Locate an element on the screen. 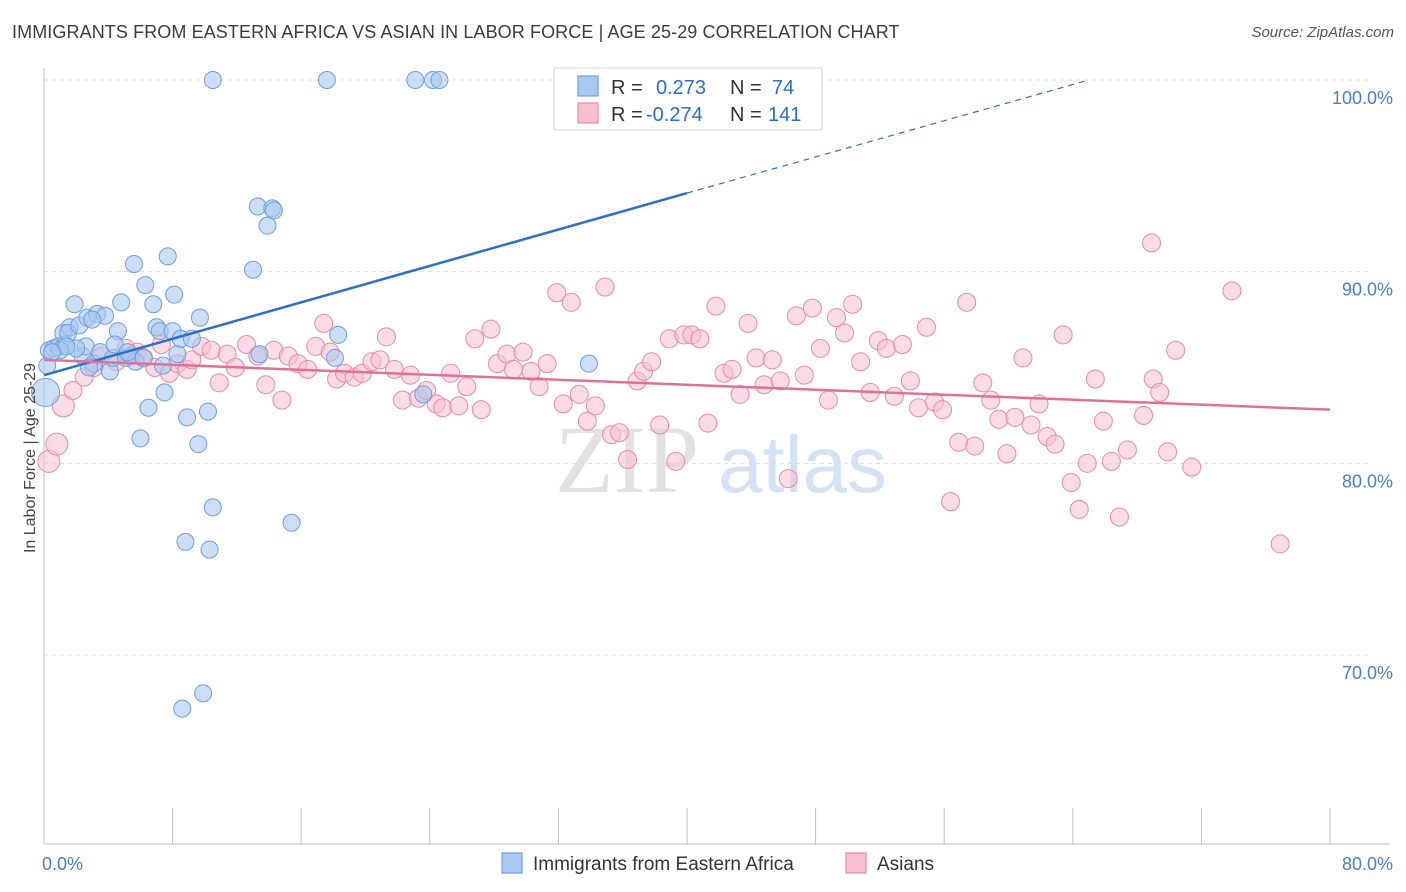 This screenshot has width=1406, height=892. source-credit: Source: ZipAtlas.com is located at coordinates (1322, 32).